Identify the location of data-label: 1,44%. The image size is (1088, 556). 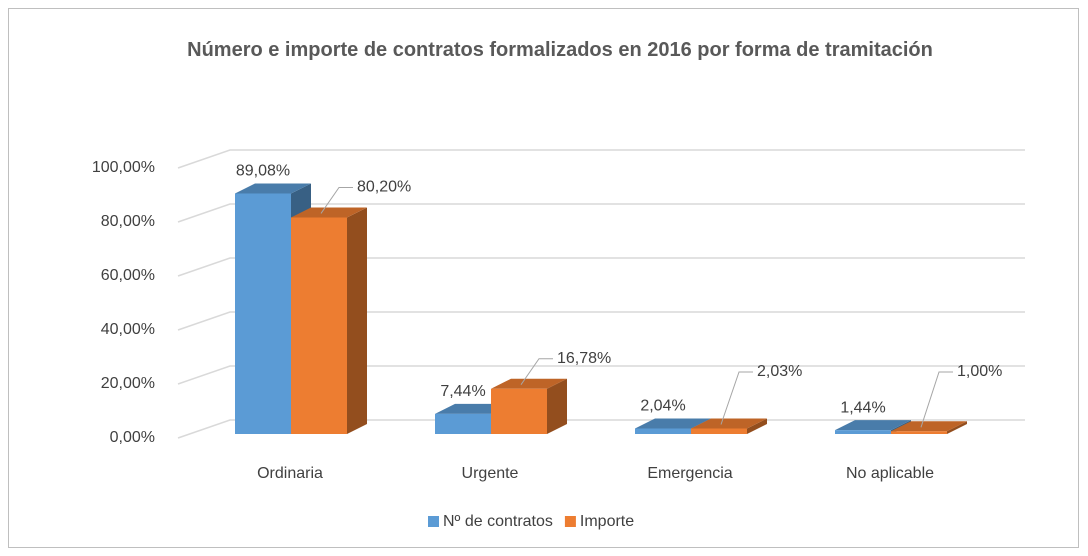
(862, 407).